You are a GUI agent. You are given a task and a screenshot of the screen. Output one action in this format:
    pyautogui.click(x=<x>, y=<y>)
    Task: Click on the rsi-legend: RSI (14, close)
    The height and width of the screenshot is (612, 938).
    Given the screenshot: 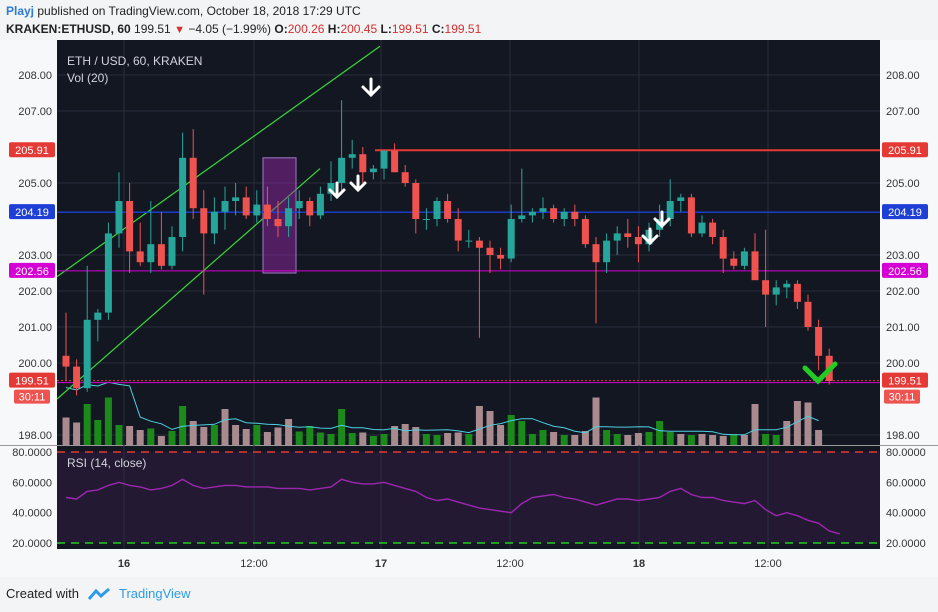 What is the action you would take?
    pyautogui.click(x=106, y=463)
    